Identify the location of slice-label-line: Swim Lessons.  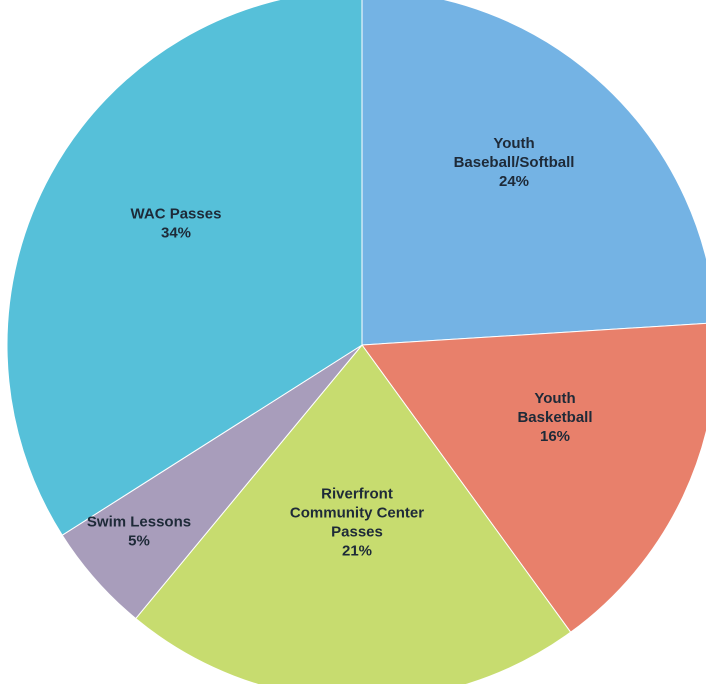
(139, 522).